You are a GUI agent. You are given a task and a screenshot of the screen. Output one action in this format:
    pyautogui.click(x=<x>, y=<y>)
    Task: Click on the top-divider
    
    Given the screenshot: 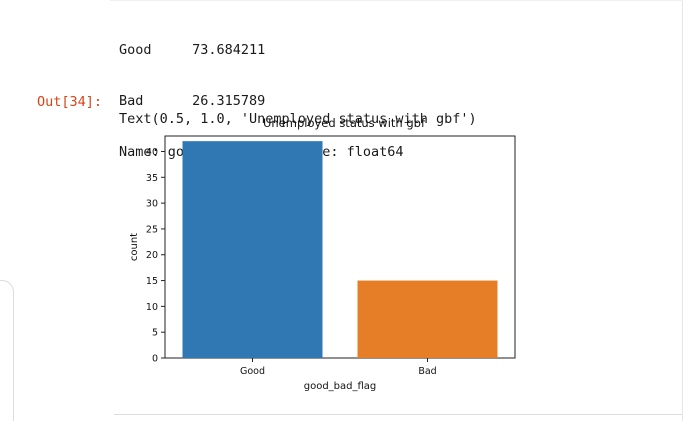 What is the action you would take?
    pyautogui.click(x=396, y=0)
    